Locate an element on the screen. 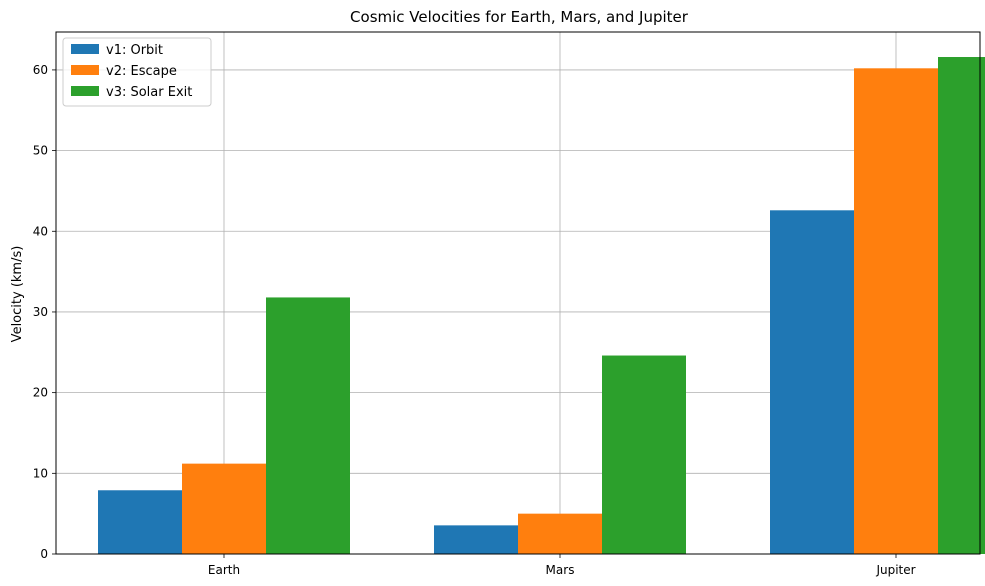  legend-label: v3: Solar Exit is located at coordinates (149, 92).